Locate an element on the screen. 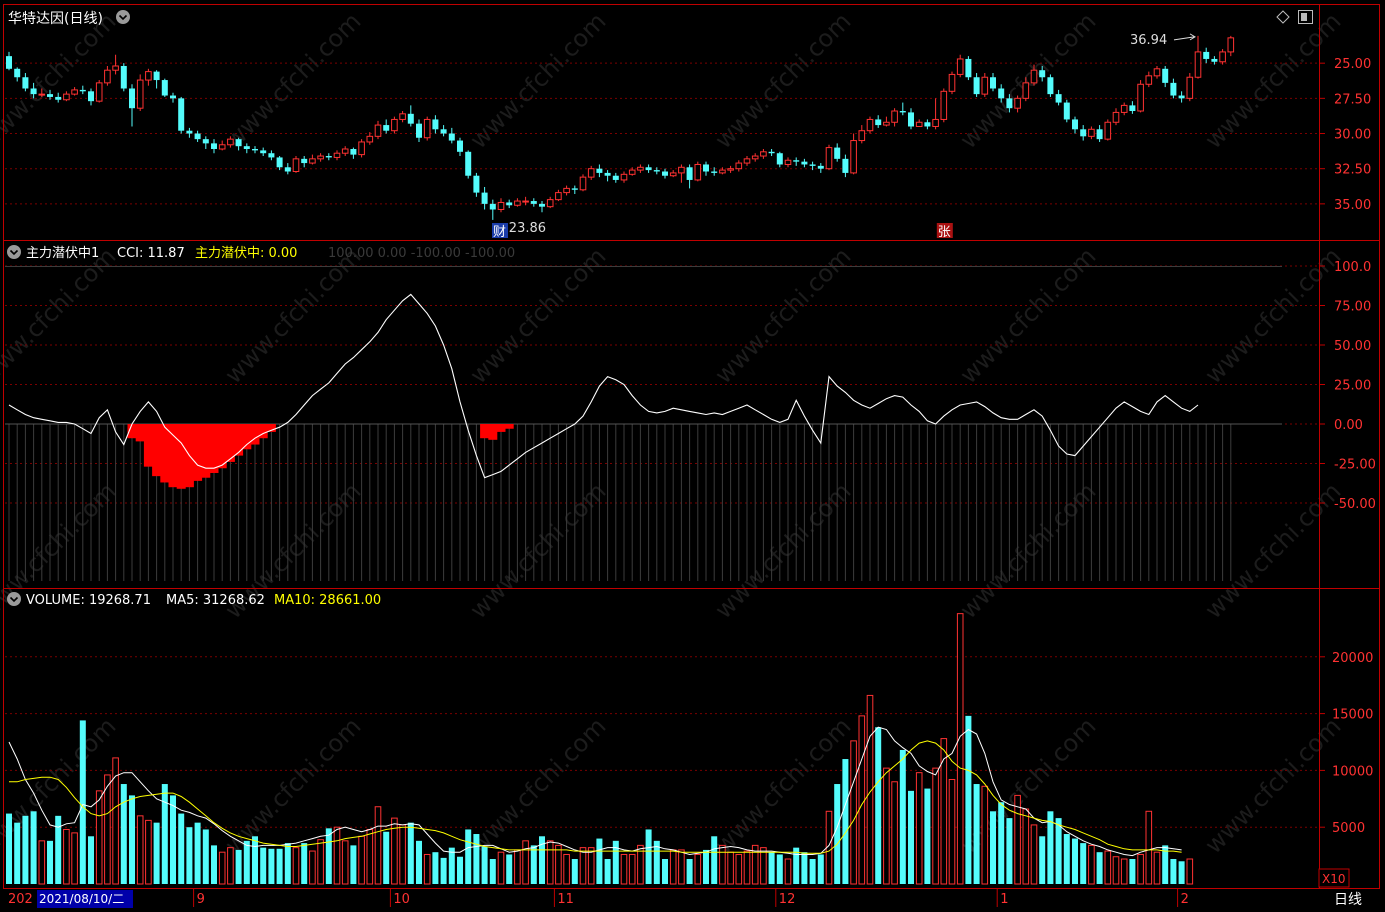 The height and width of the screenshot is (912, 1385). cci-tick-label: -50.00 is located at coordinates (1355, 504).